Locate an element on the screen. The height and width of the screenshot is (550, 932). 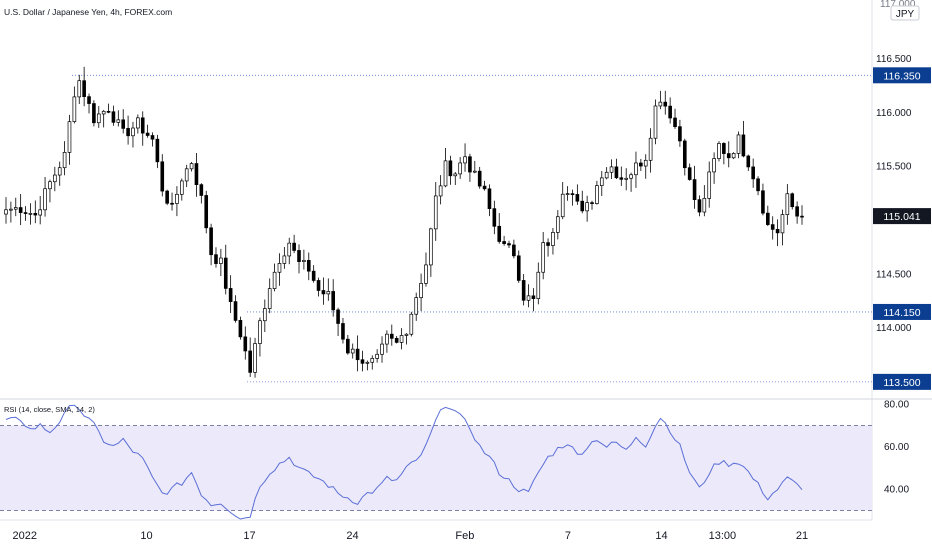
rsi-band is located at coordinates (436, 468).